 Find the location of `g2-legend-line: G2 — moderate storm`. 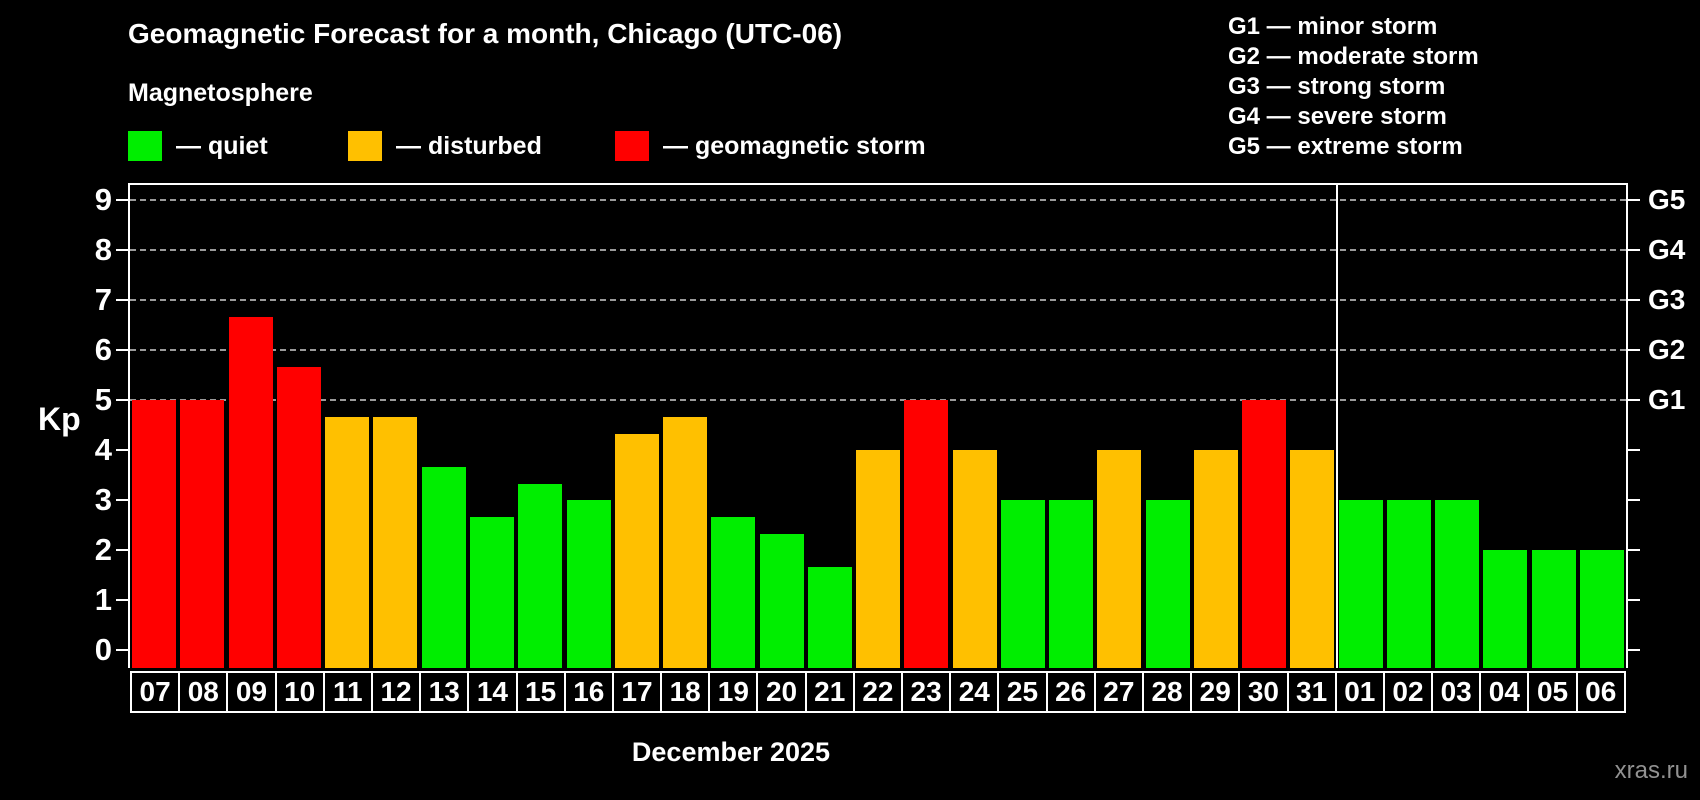

g2-legend-line: G2 — moderate storm is located at coordinates (1353, 56).